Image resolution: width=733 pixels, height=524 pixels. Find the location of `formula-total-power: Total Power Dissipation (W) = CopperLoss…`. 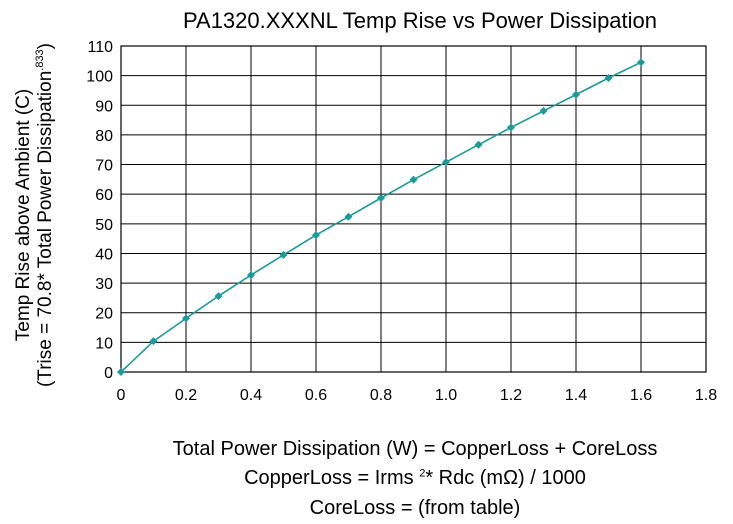

formula-total-power: Total Power Dissipation (W) = CopperLoss… is located at coordinates (415, 449).